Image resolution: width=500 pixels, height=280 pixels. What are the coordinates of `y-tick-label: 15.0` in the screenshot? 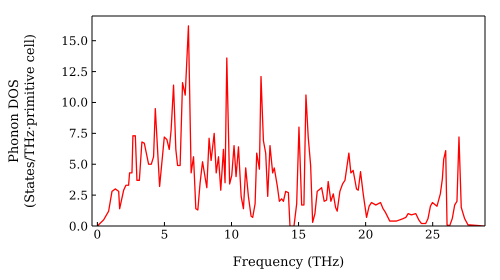 It's located at (74, 41).